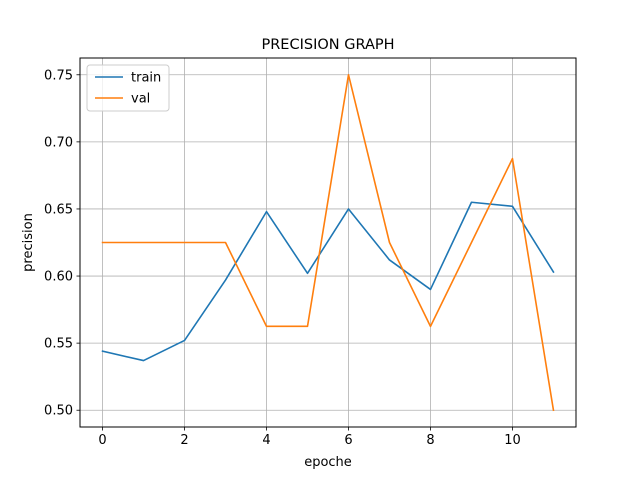  I want to click on y-tick-label: 0.55, so click(58, 344).